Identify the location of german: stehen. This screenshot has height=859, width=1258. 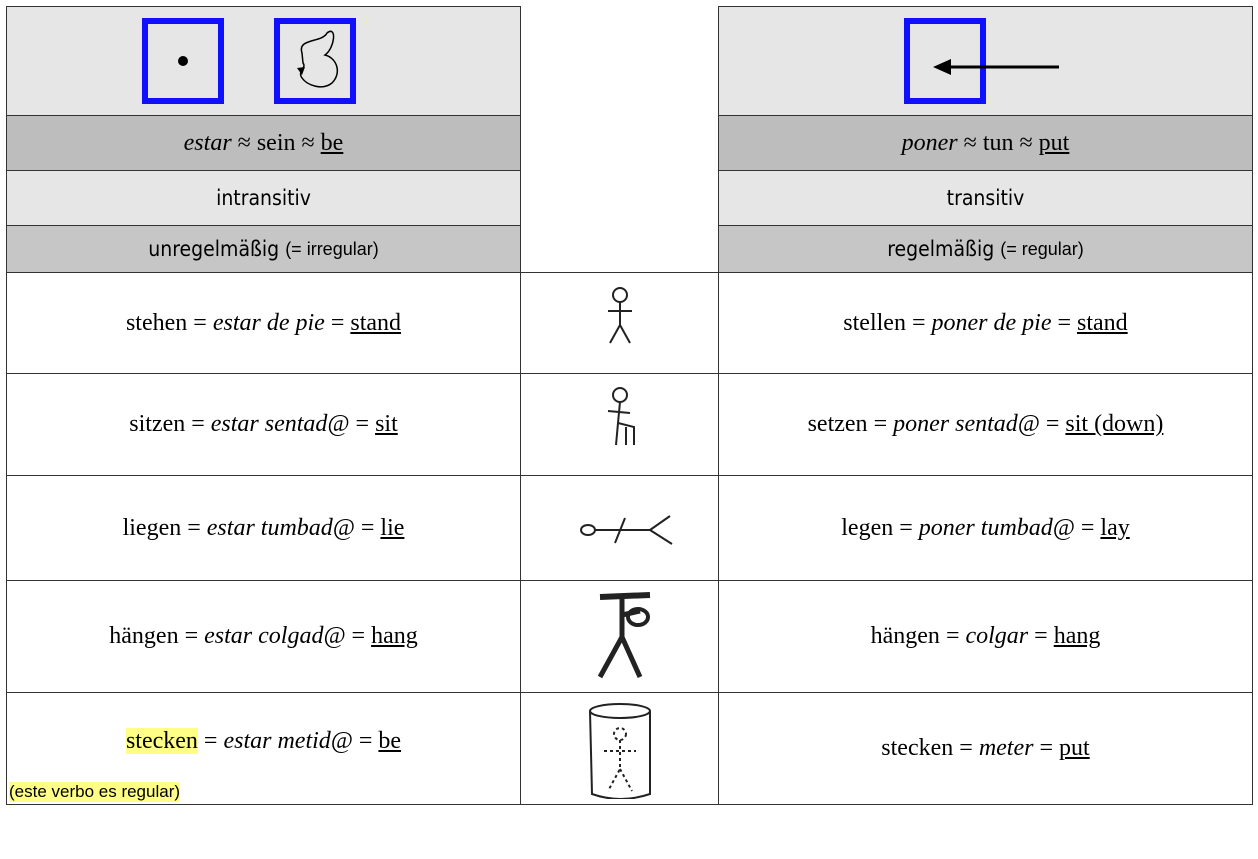
(156, 322).